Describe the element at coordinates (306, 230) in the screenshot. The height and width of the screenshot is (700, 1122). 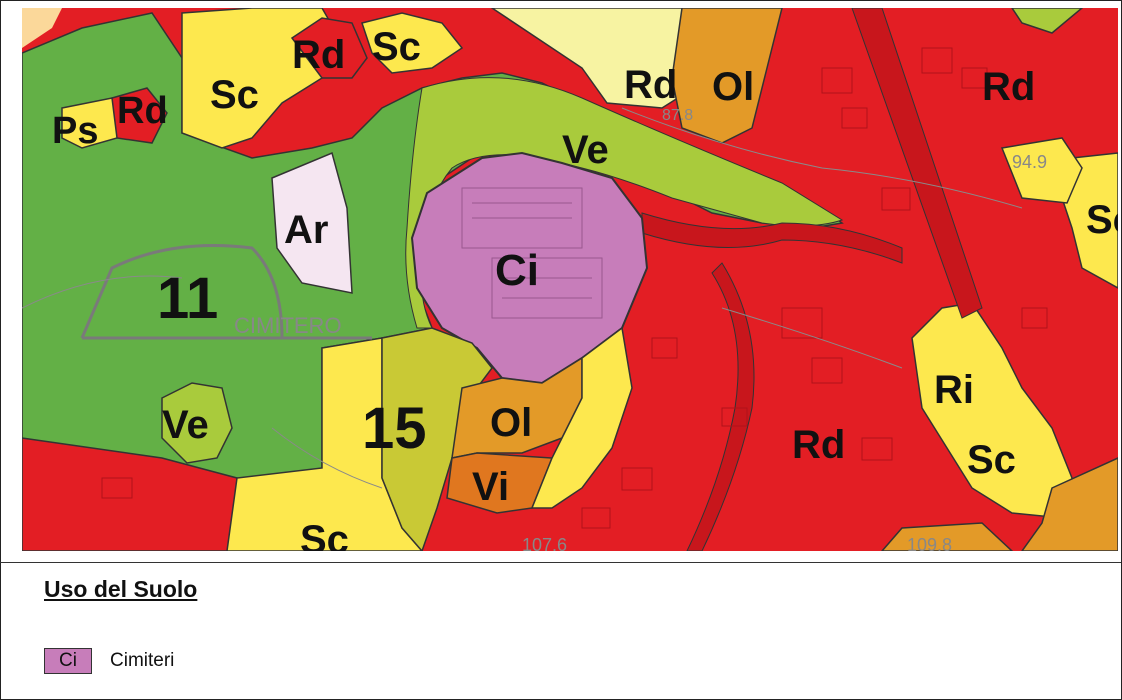
I see `zone-label: Ar` at that location.